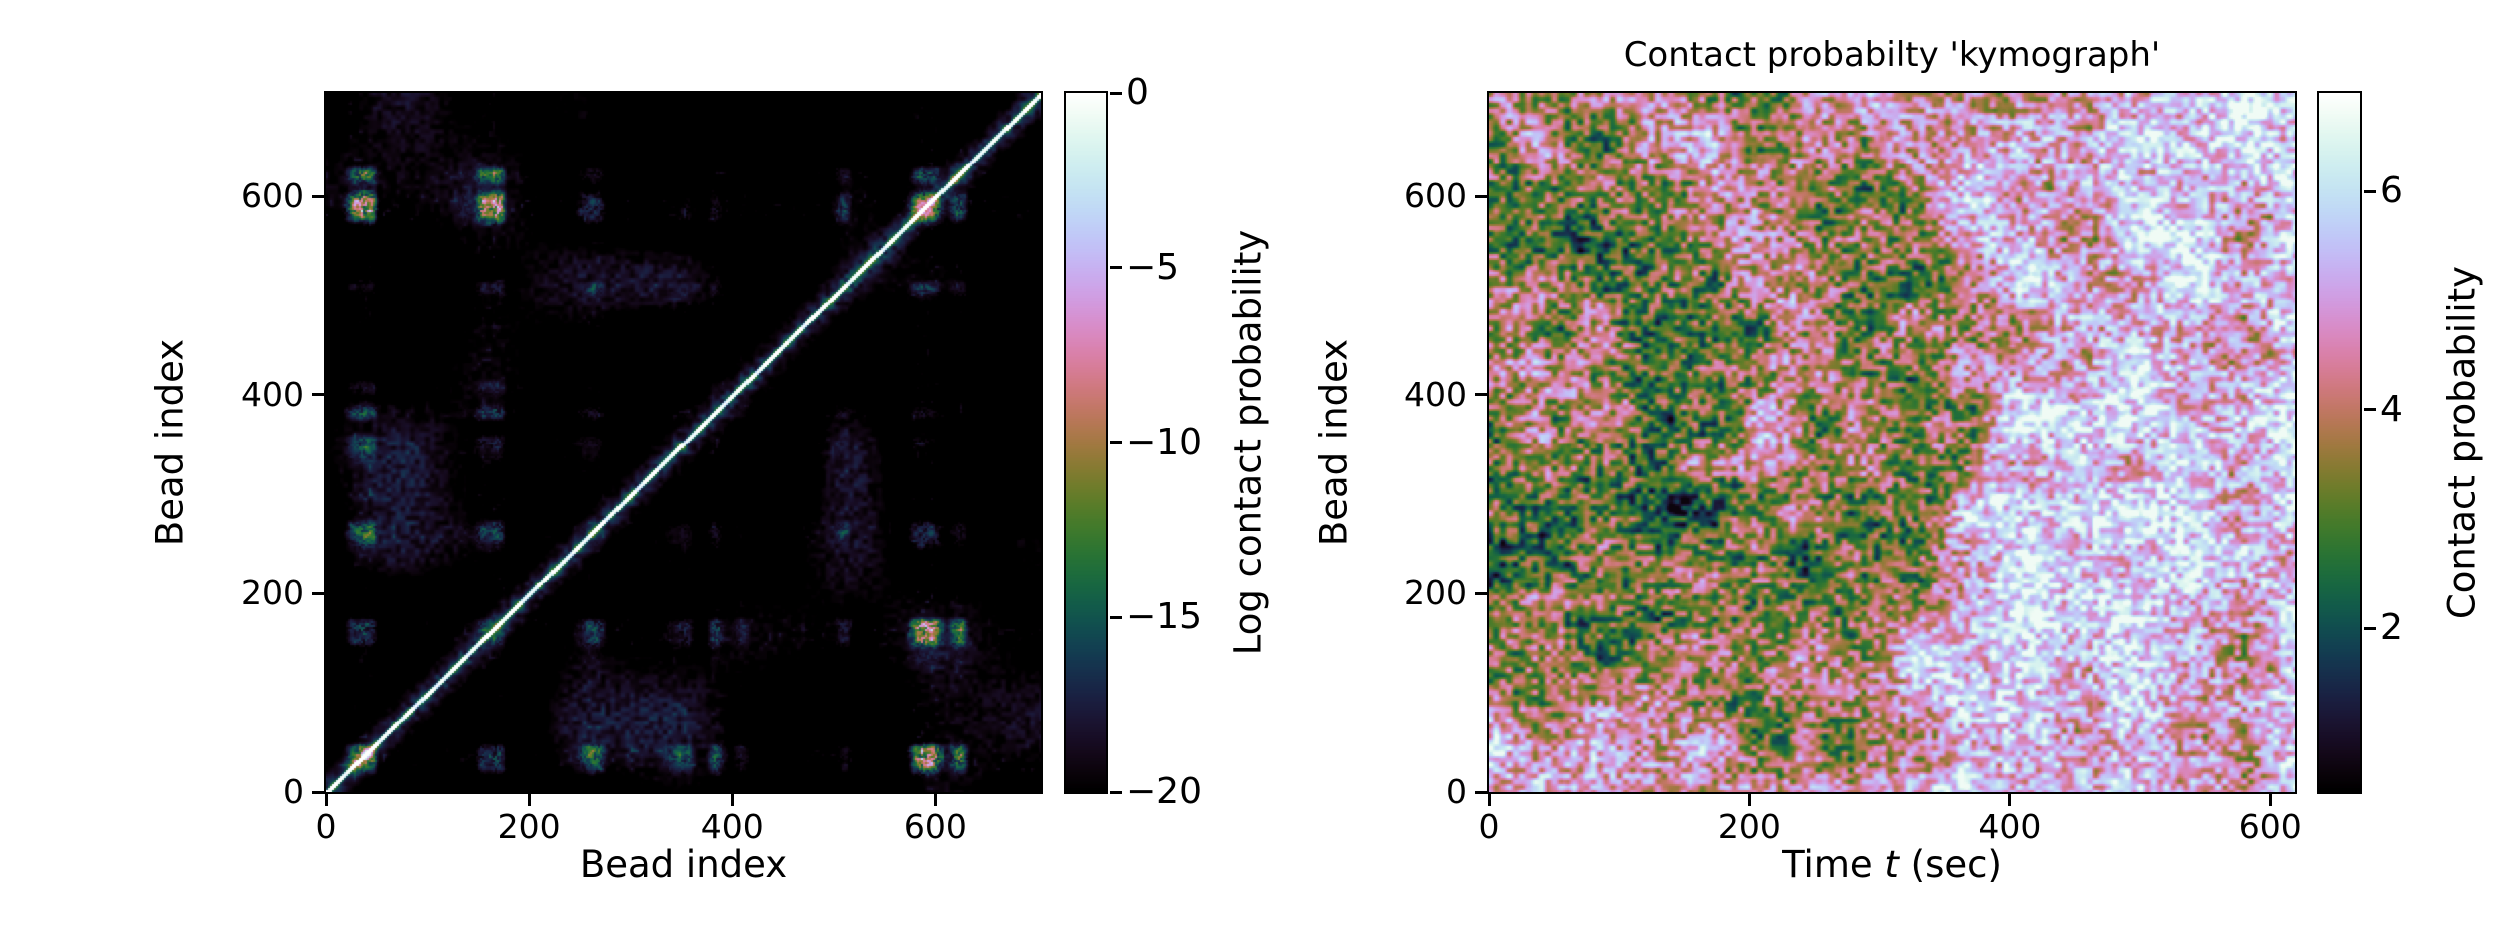 The image size is (2500, 938). What do you see at coordinates (1164, 617) in the screenshot?
I see `contact-map-colorbar-tick-label: −15` at bounding box center [1164, 617].